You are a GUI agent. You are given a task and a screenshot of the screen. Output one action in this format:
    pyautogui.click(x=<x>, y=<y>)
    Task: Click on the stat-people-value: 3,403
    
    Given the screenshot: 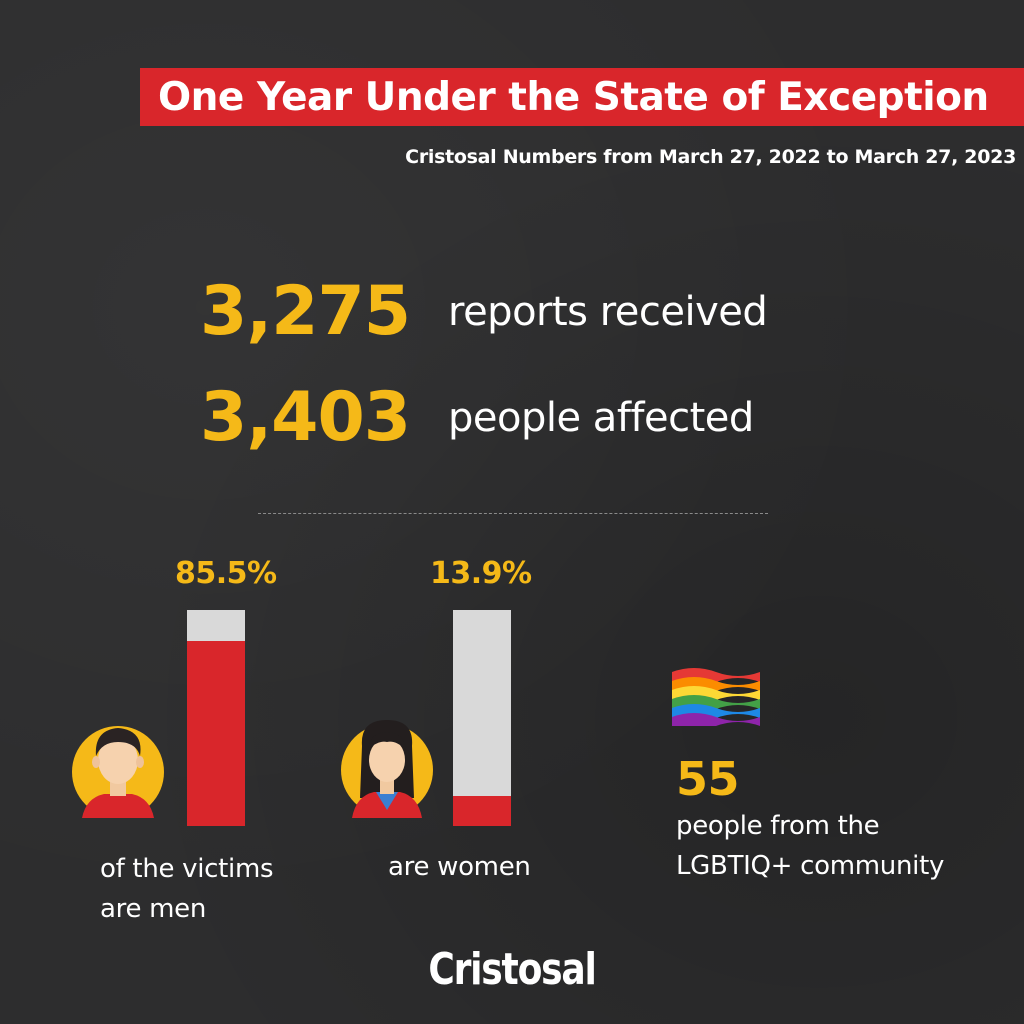 What is the action you would take?
    pyautogui.click(x=305, y=417)
    